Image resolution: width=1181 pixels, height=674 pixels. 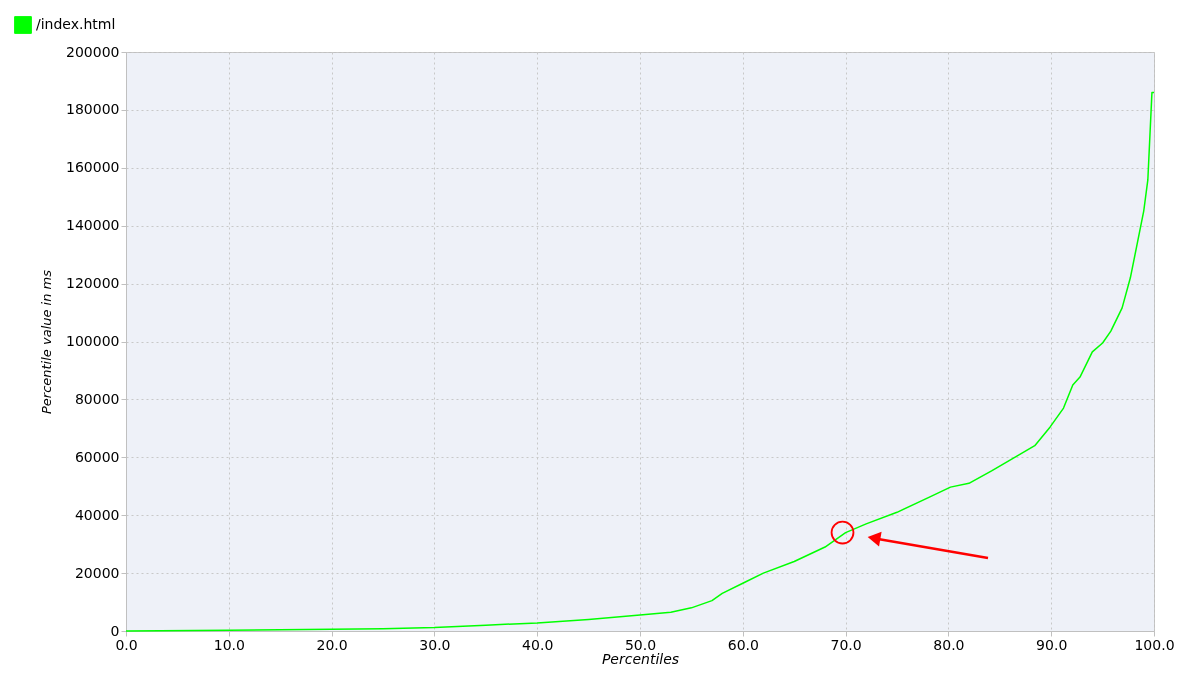 What do you see at coordinates (229, 644) in the screenshot?
I see `x-tick-label: 10.0` at bounding box center [229, 644].